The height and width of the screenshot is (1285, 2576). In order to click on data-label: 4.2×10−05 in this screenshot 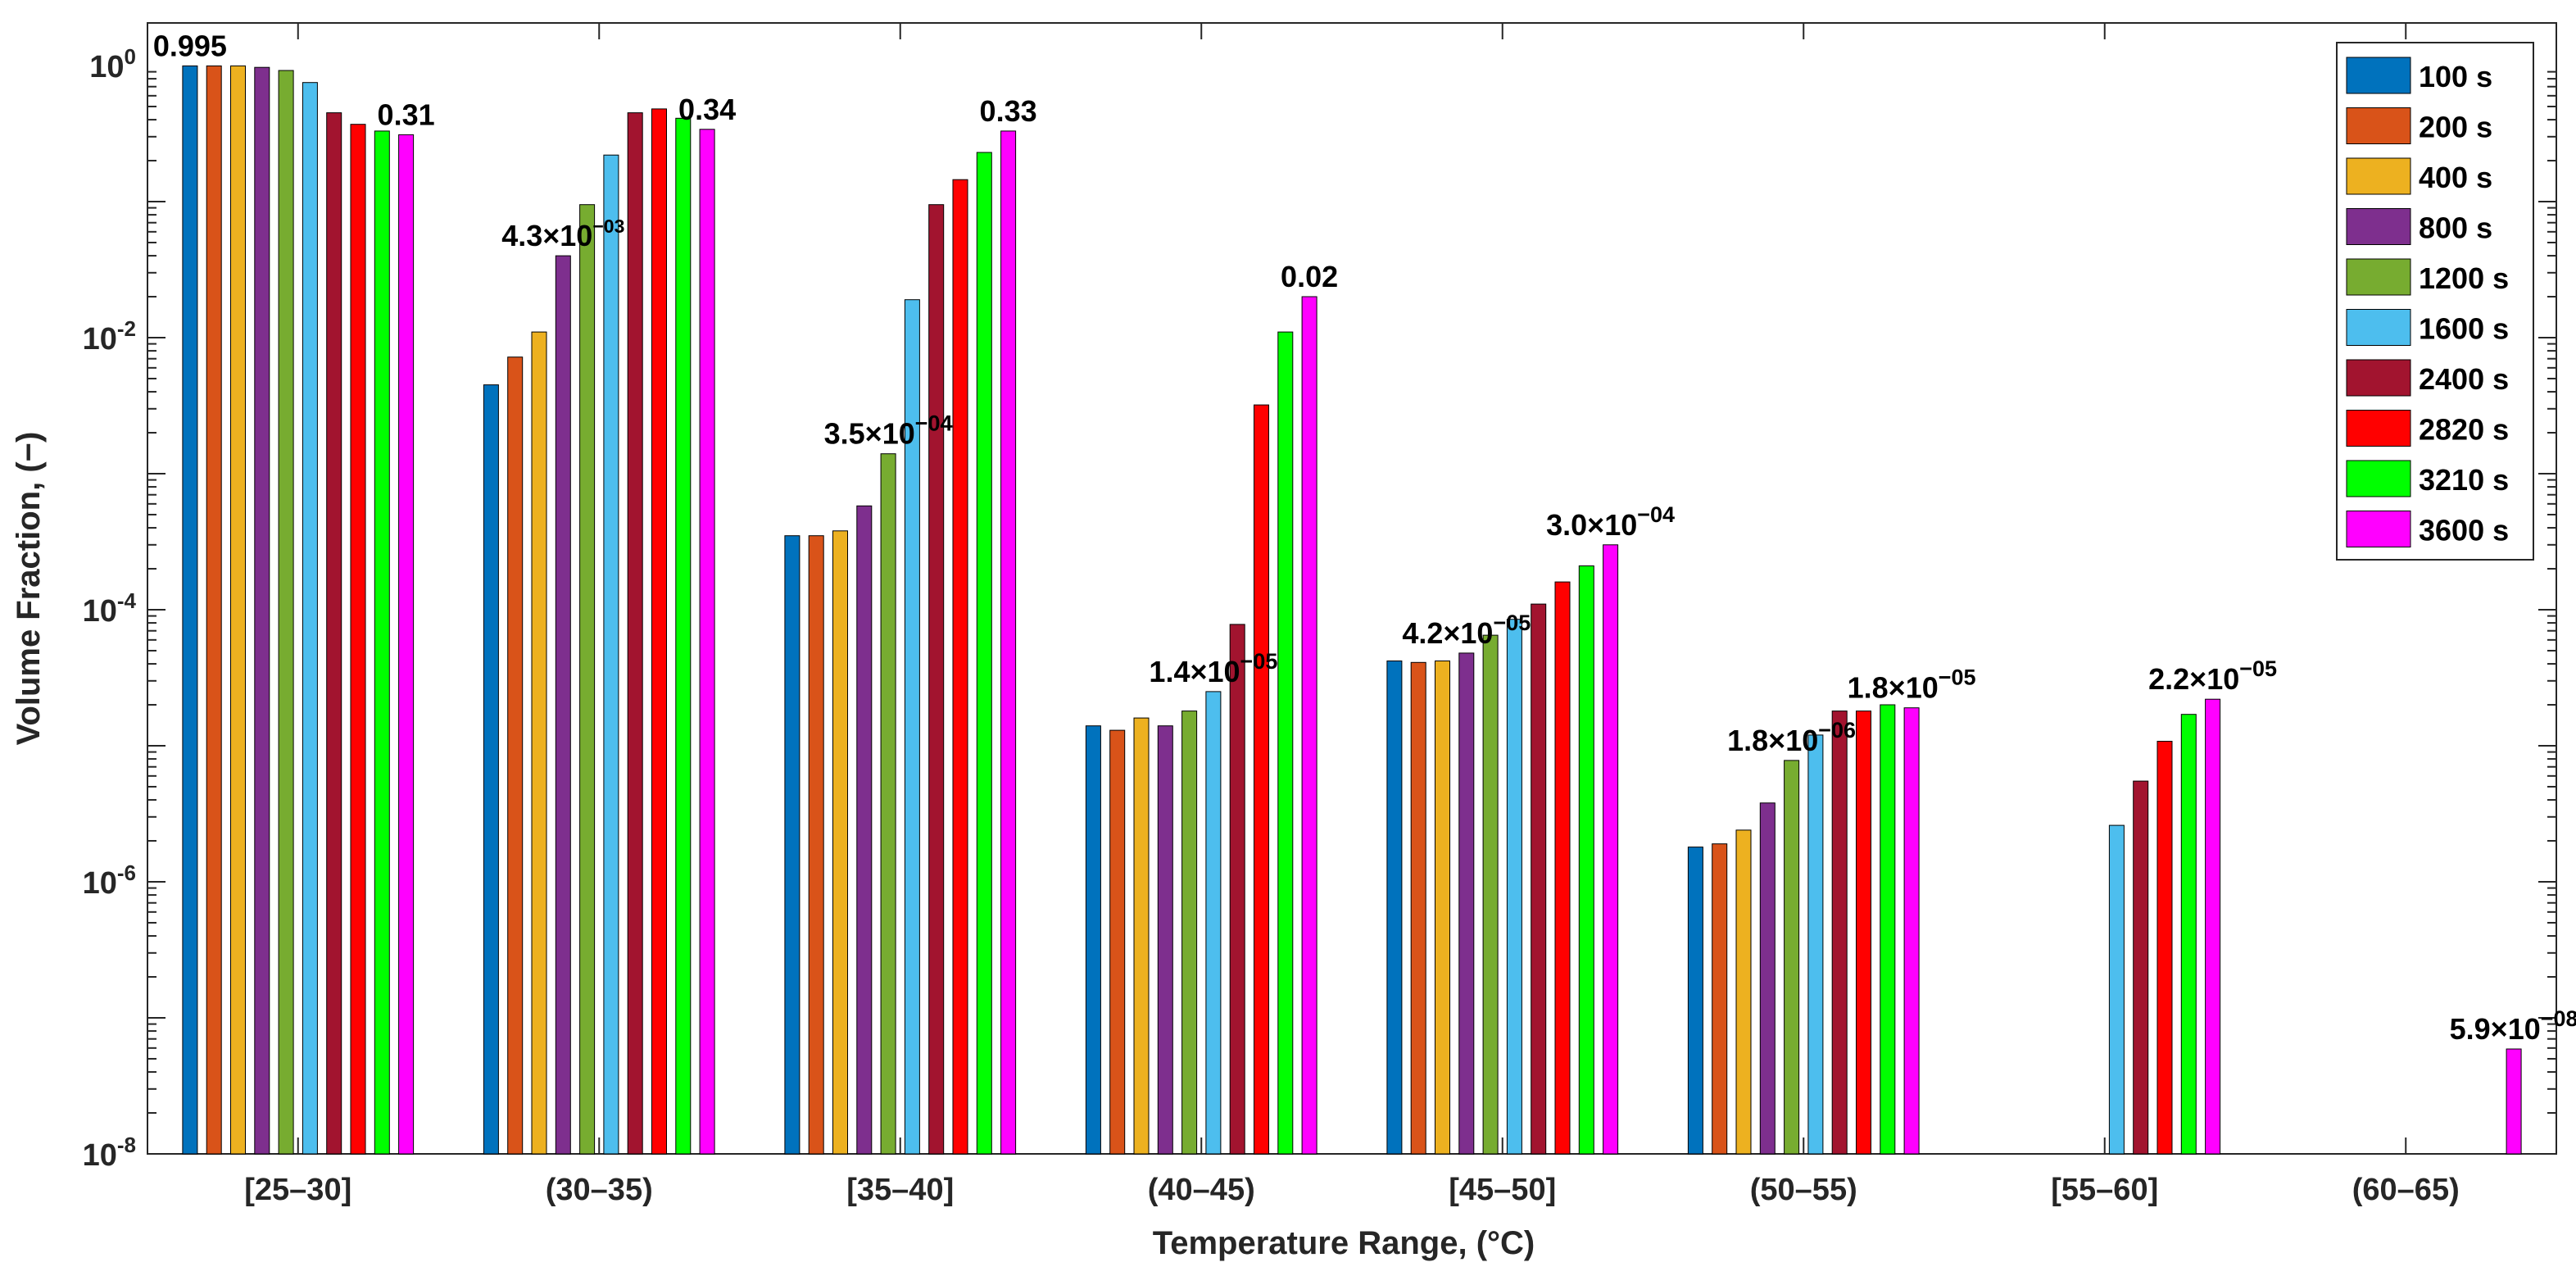, I will do `click(1466, 630)`.